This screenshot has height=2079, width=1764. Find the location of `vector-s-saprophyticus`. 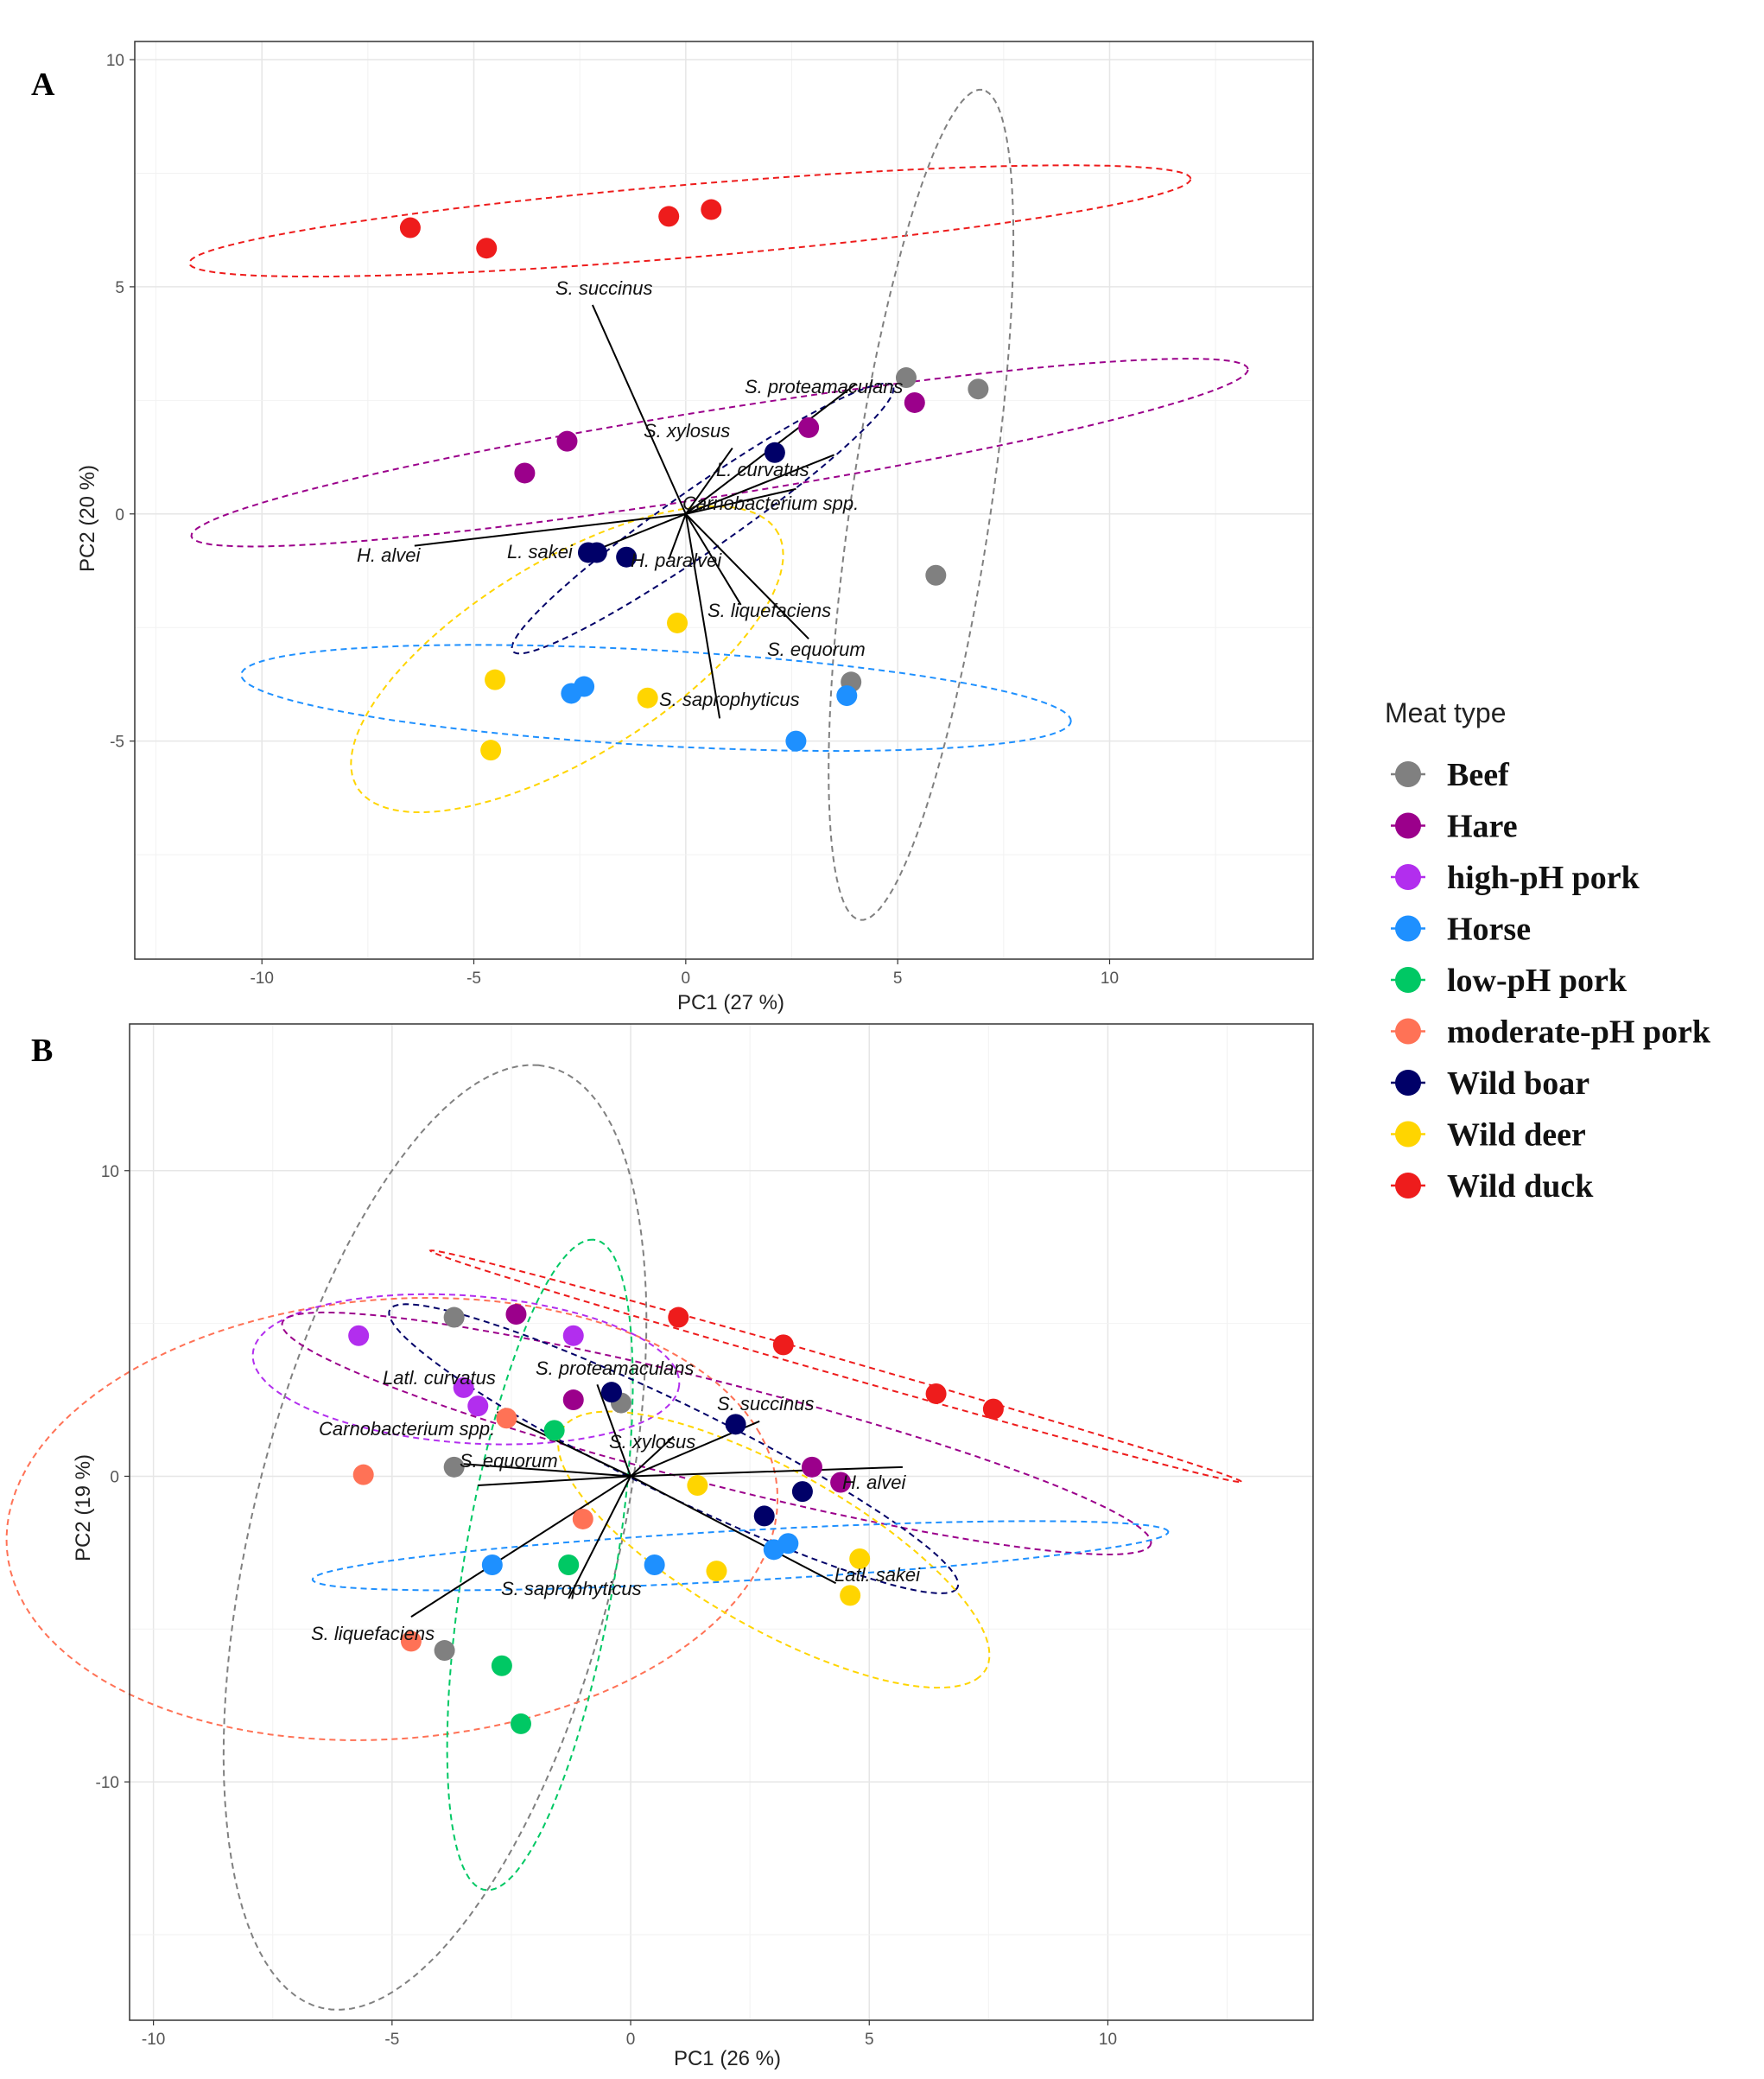

vector-s-saprophyticus is located at coordinates (599, 1537).